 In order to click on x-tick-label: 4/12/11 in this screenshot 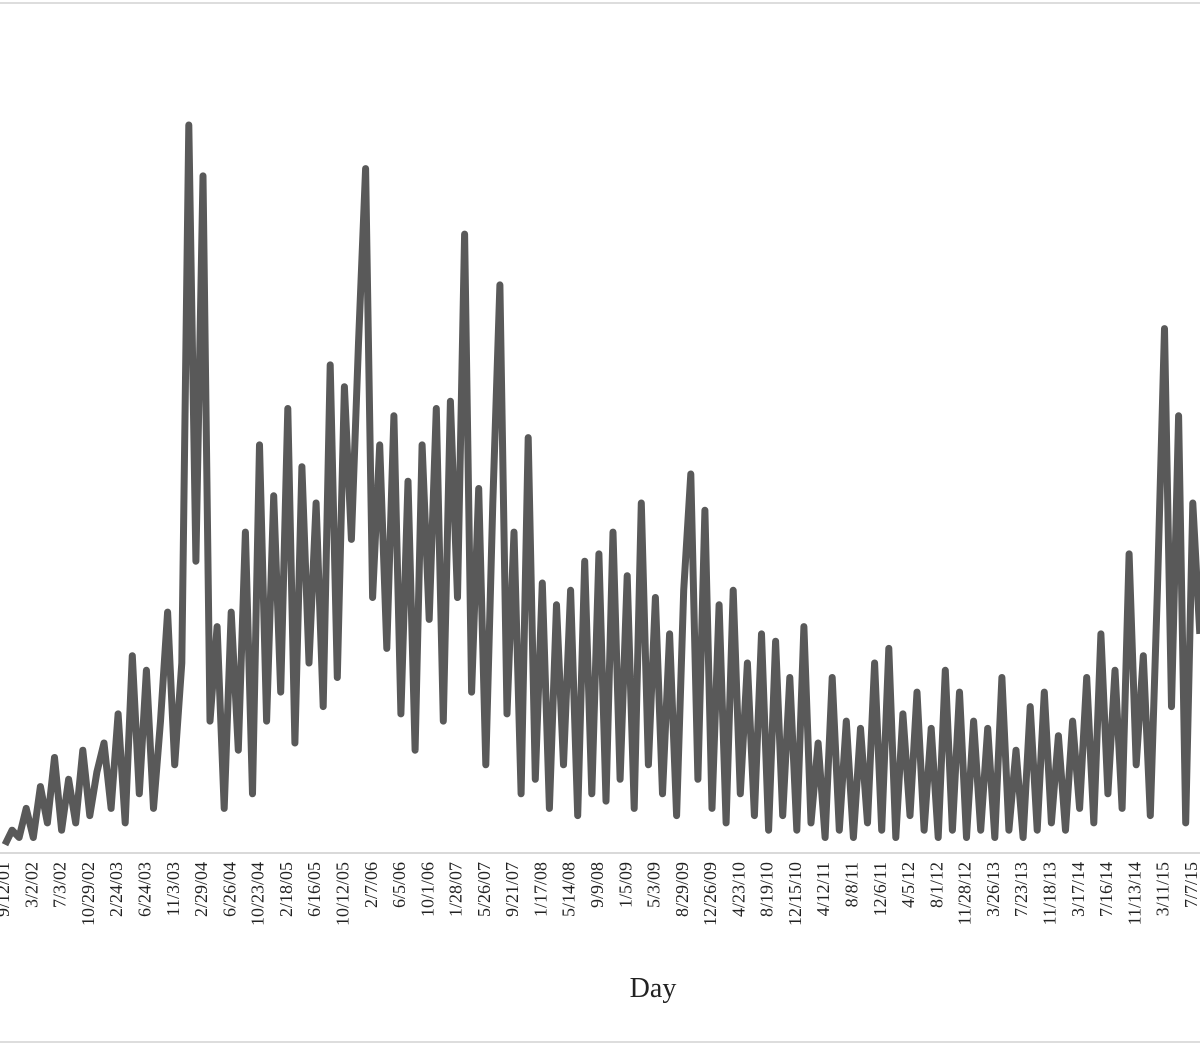, I will do `click(823, 889)`.